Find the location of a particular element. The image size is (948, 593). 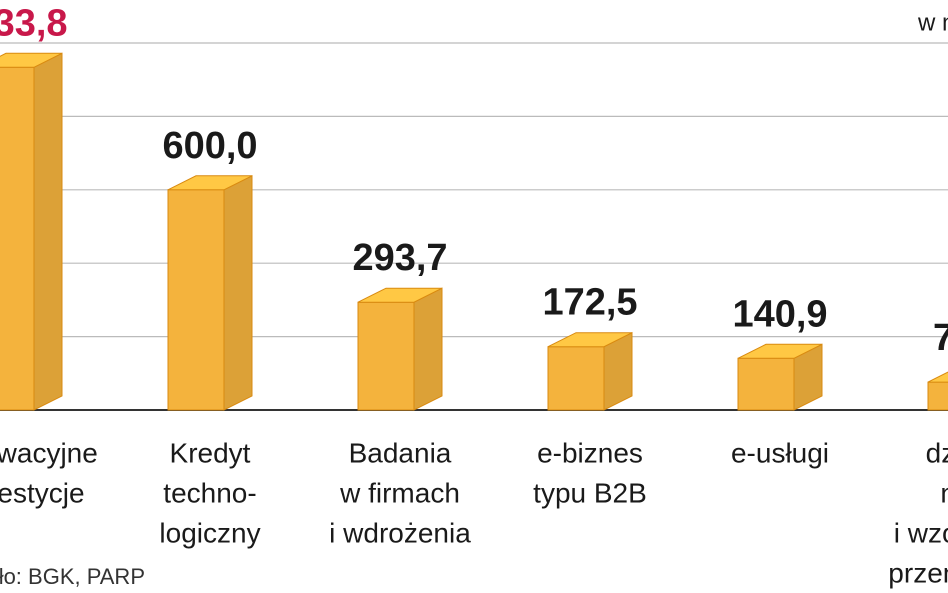

x-tick-label: ność is located at coordinates (944, 492).